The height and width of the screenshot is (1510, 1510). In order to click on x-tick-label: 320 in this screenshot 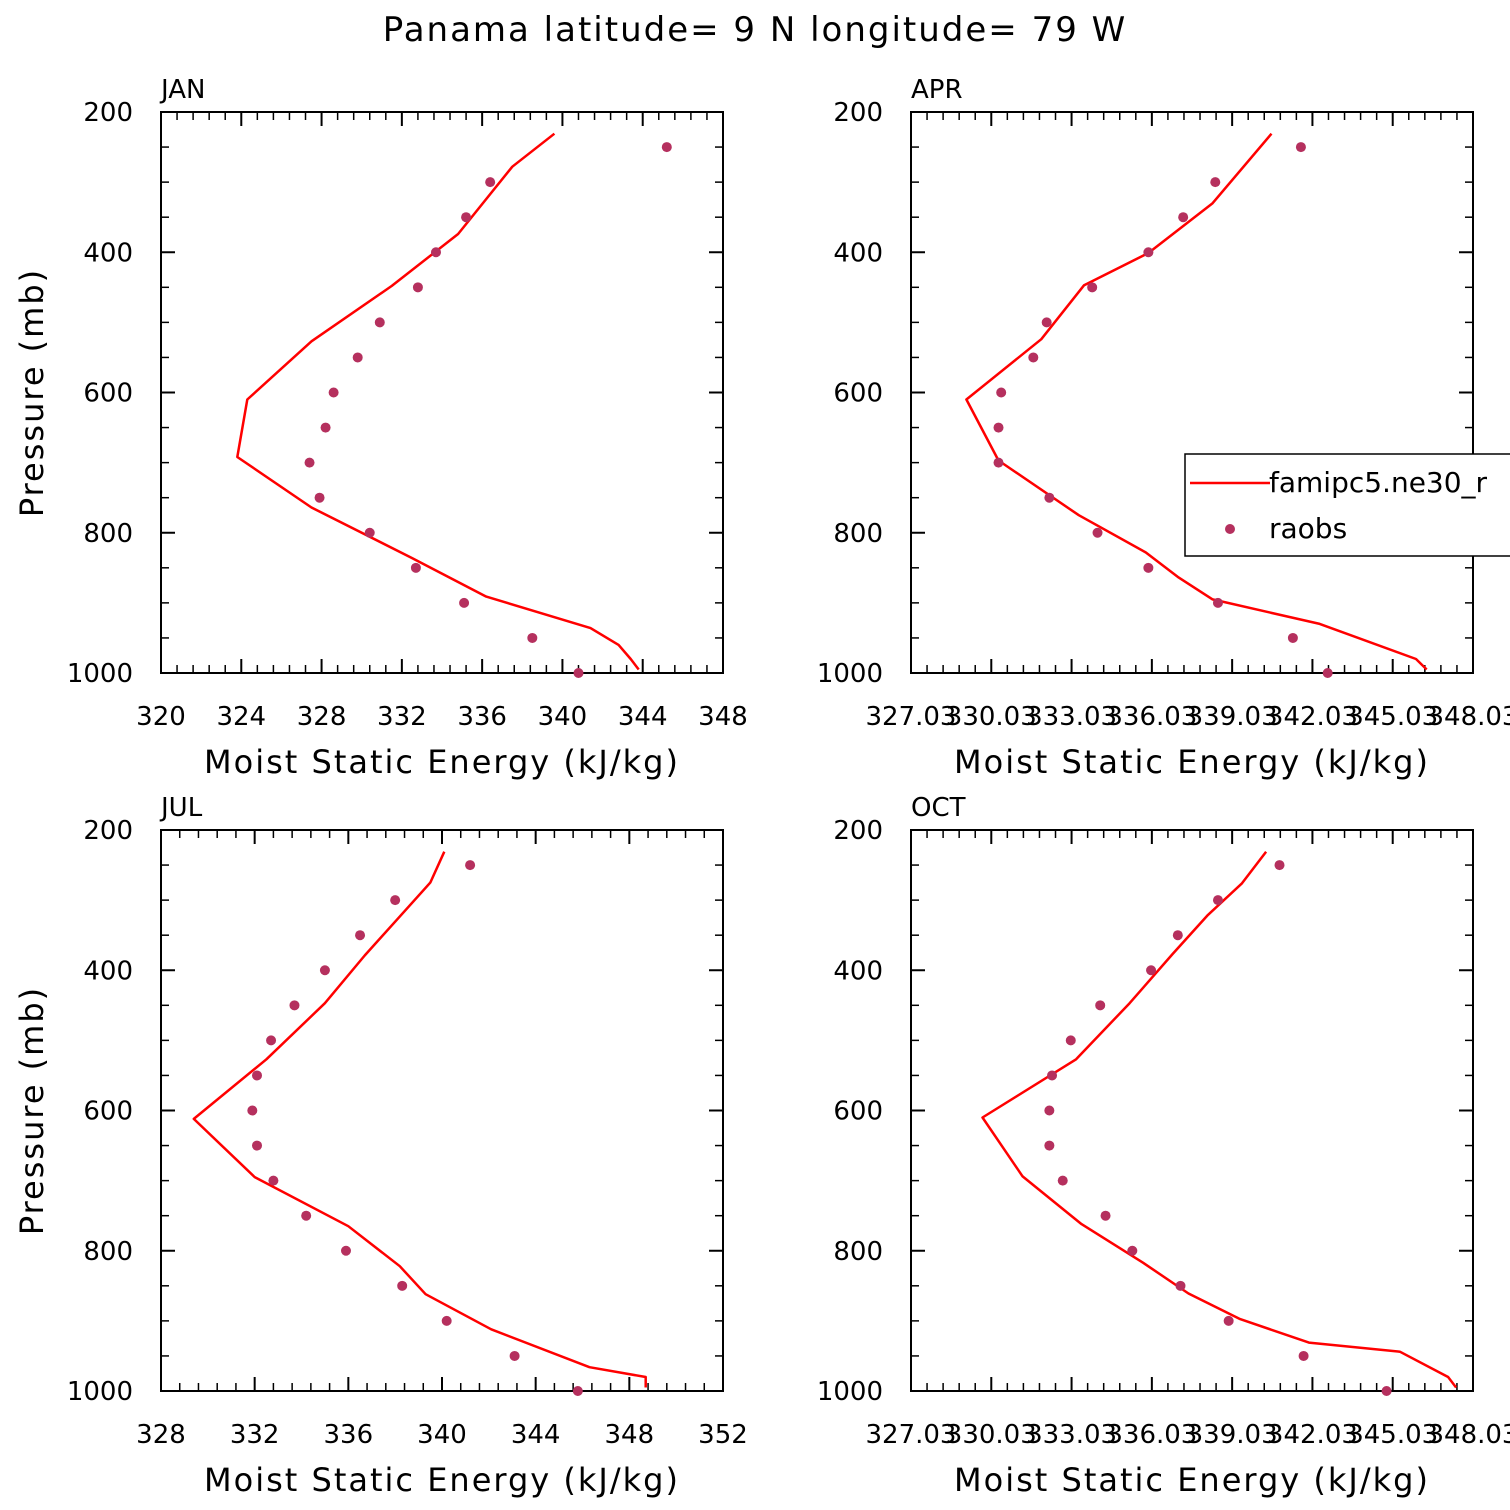, I will do `click(161, 717)`.